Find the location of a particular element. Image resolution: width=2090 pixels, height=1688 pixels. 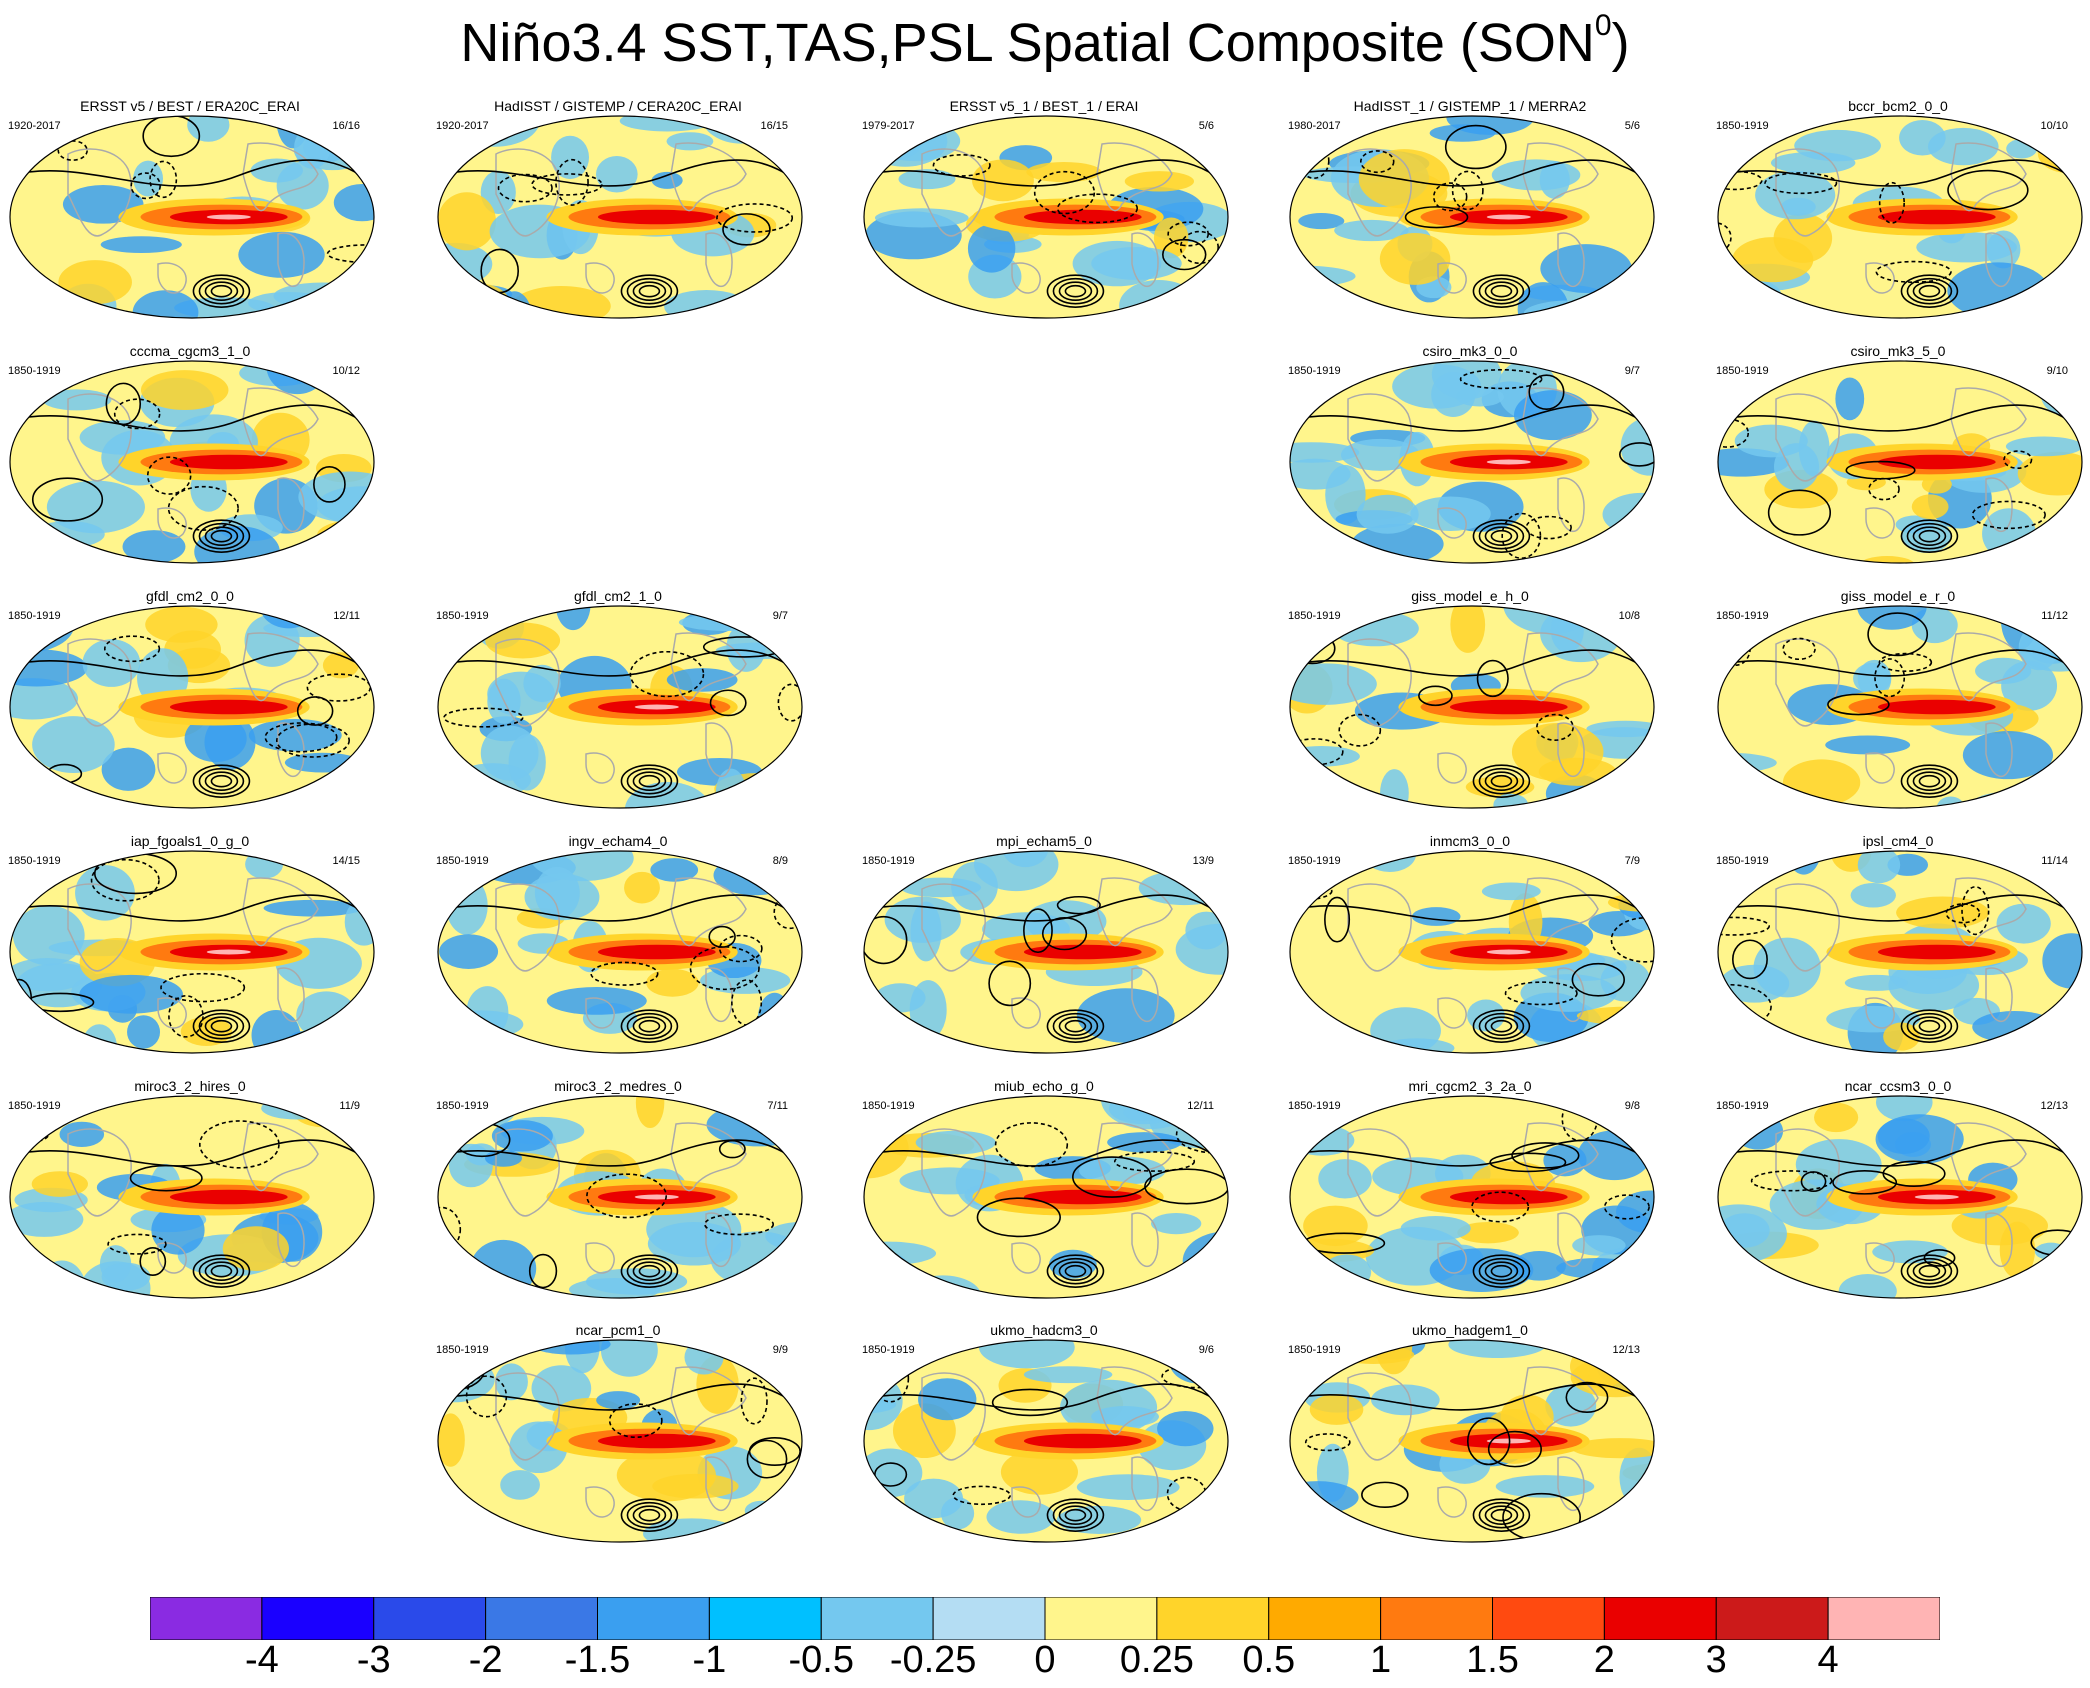

panel-title: ingv_echam4_0 is located at coordinates (618, 841).